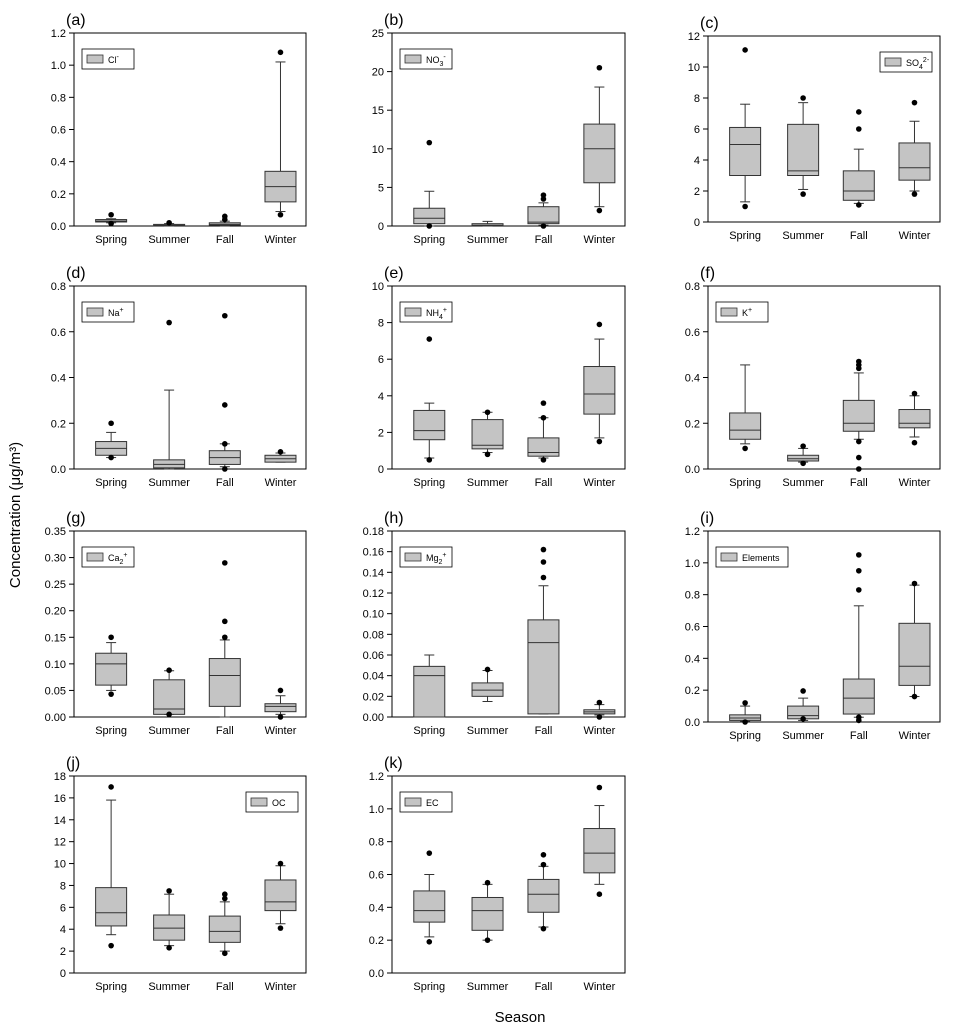  Describe the element at coordinates (373, 532) in the screenshot. I see `y-tick-label: 0.18` at that location.